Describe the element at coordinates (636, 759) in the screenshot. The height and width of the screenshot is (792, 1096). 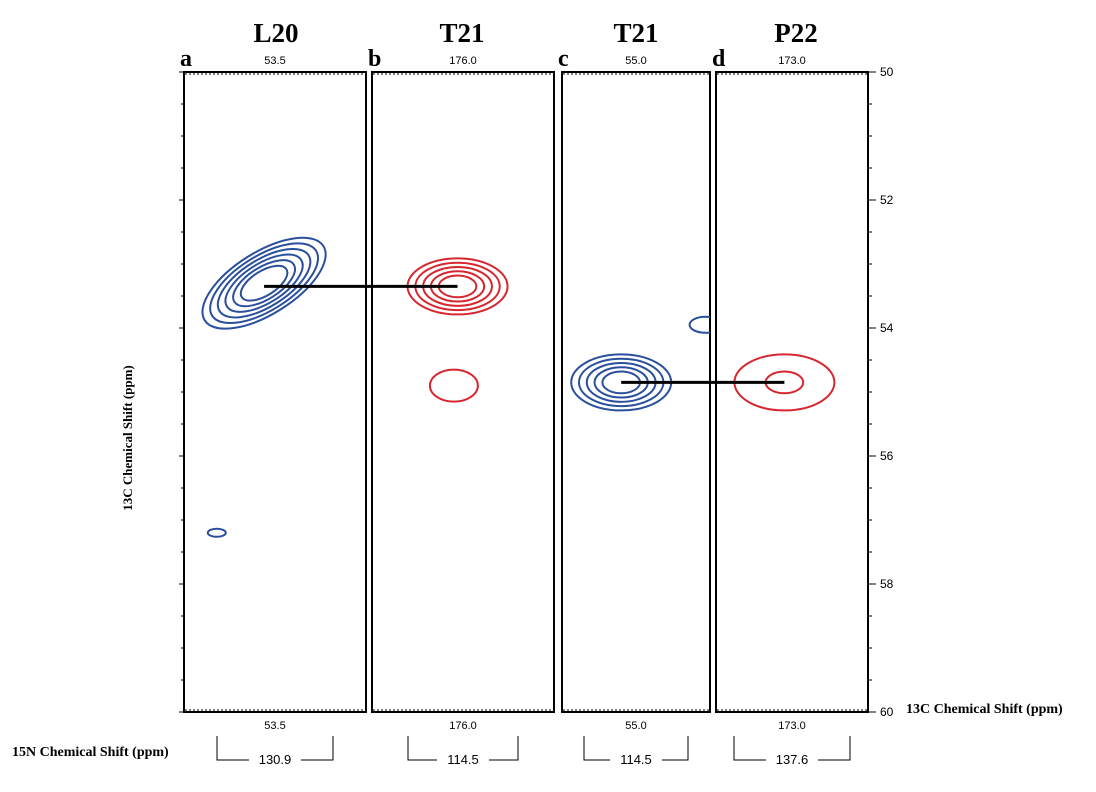
I see `nitrogen-shift-c: 114.5` at that location.